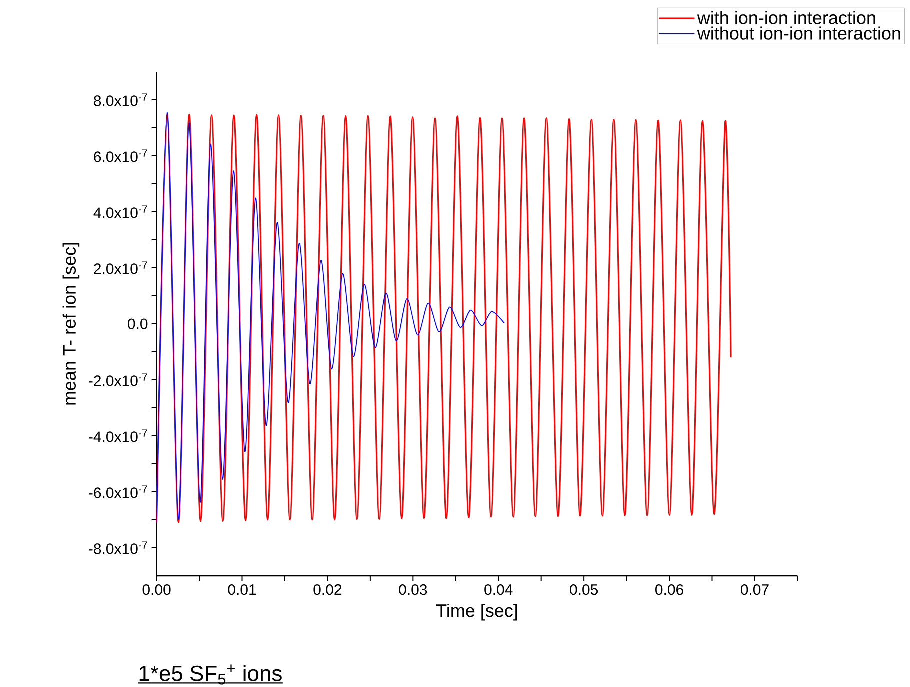 The height and width of the screenshot is (687, 910). Describe the element at coordinates (328, 590) in the screenshot. I see `x-tick-label: 0.02` at that location.